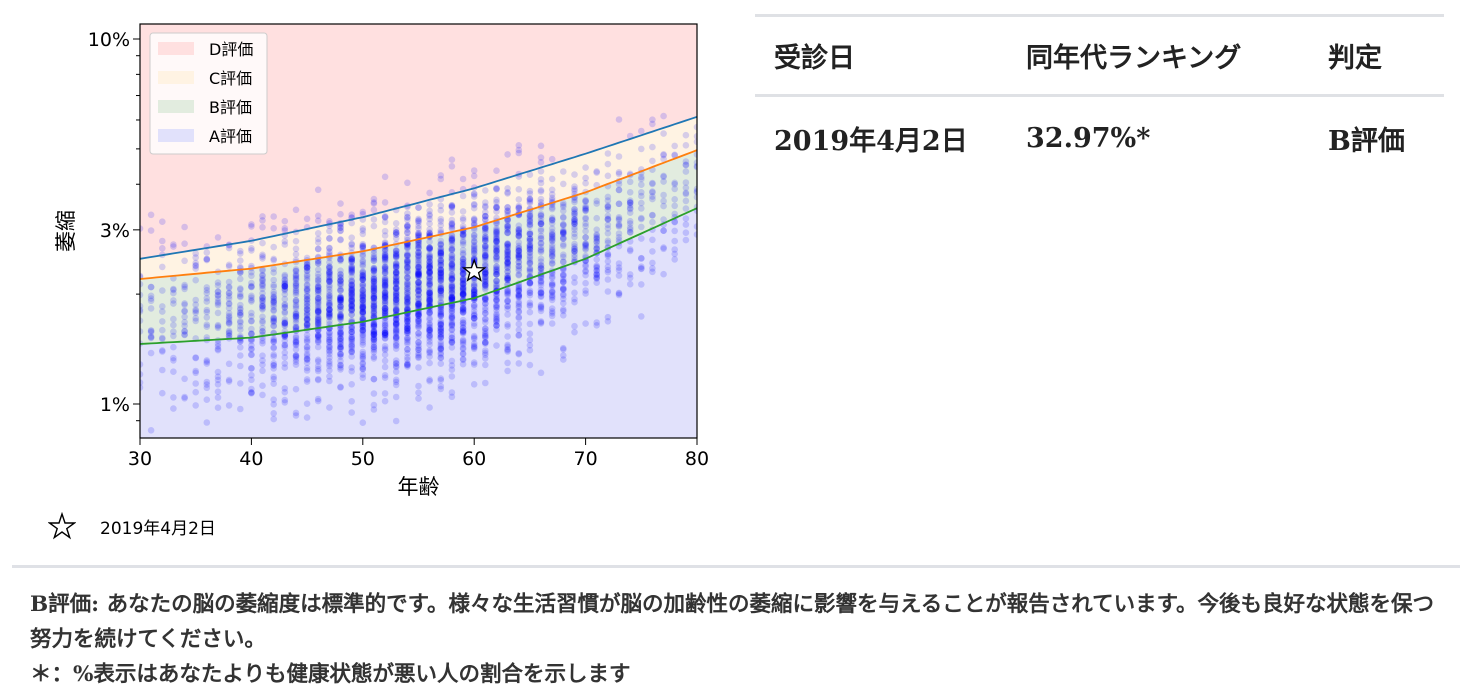  I want to click on x-tick-label: 80, so click(697, 459).